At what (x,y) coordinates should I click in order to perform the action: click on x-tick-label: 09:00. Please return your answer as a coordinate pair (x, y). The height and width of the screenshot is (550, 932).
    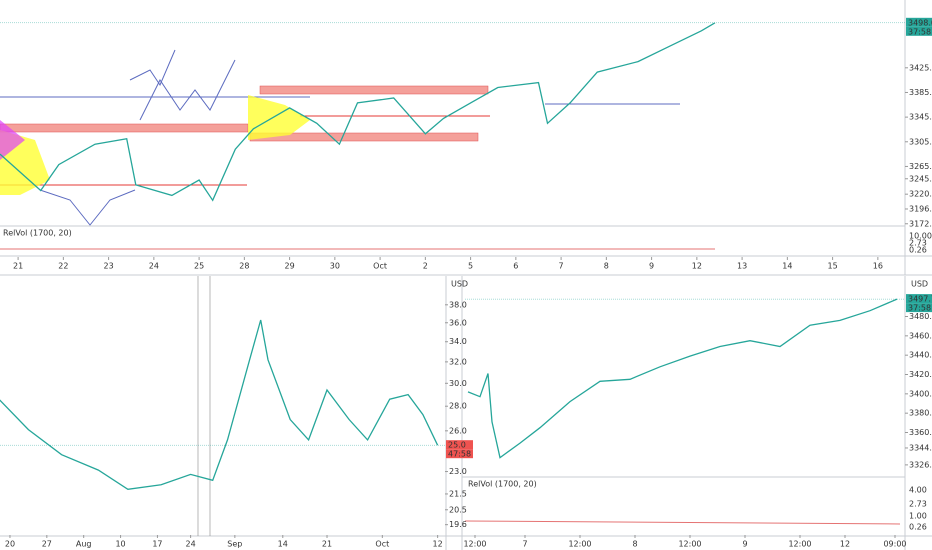
    Looking at the image, I should click on (894, 544).